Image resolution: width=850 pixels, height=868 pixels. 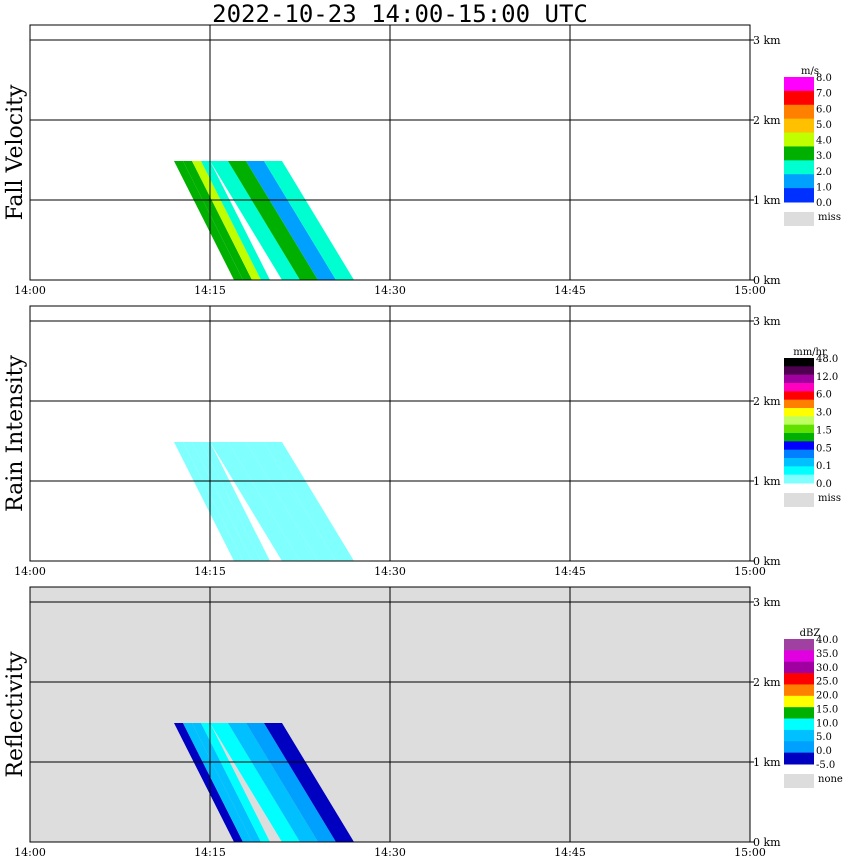 I want to click on y-tick-label: 2 km, so click(x=767, y=120).